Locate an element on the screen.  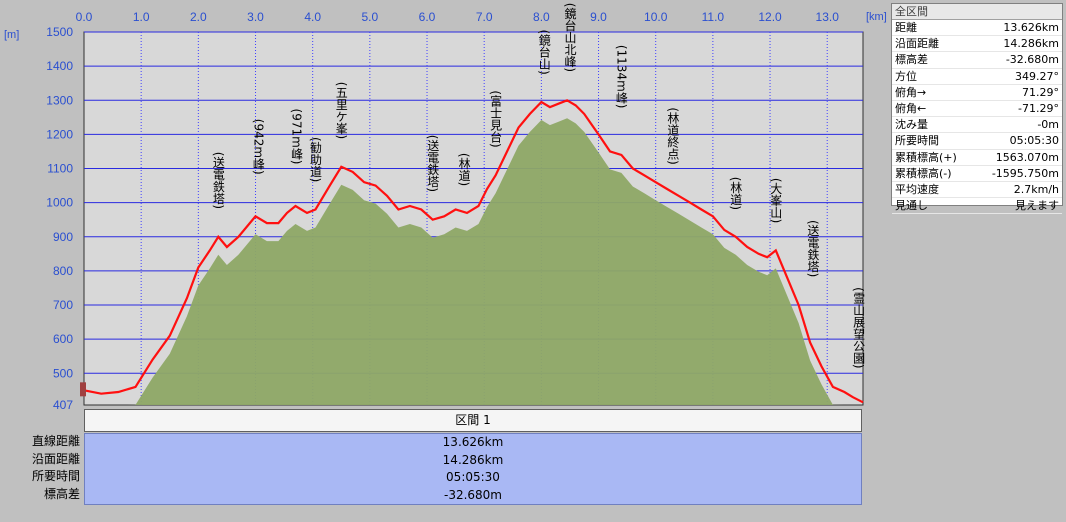
waypoint-label: (鏡台山北峰) is located at coordinates (570, 37).